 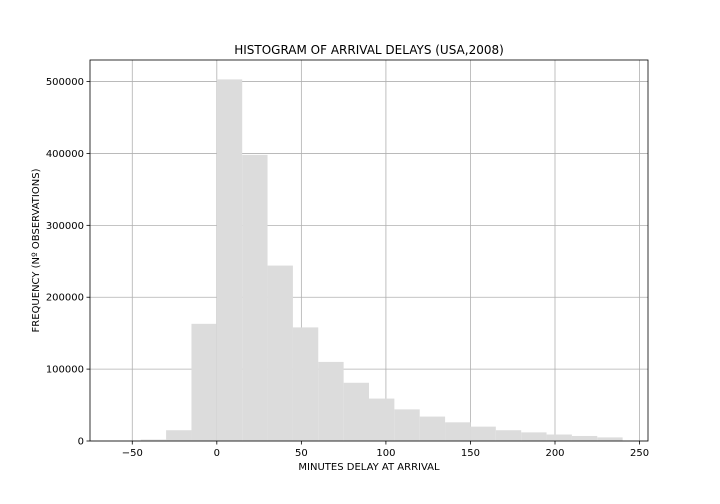 What do you see at coordinates (385, 453) in the screenshot?
I see `x-tick-label-3: 100` at bounding box center [385, 453].